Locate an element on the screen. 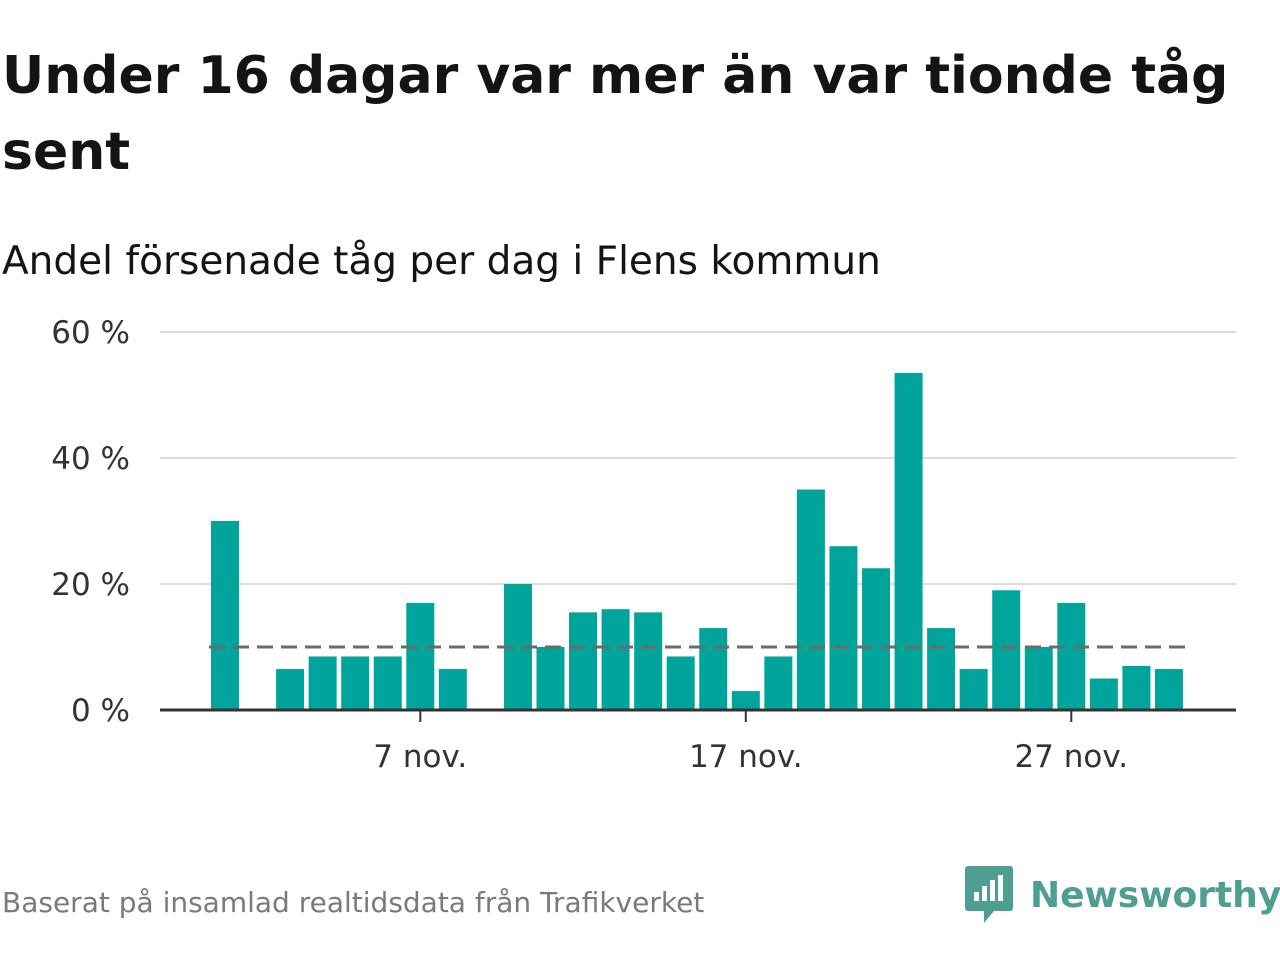  y-tick-label: 0 % is located at coordinates (100, 711).